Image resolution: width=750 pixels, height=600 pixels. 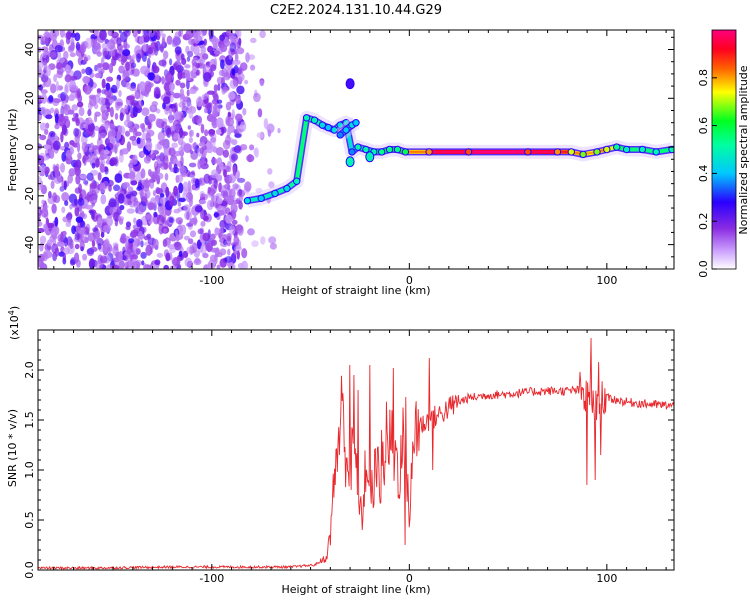 What do you see at coordinates (11, 312) in the screenshot?
I see `snr-scale-exponent: 4` at bounding box center [11, 312].